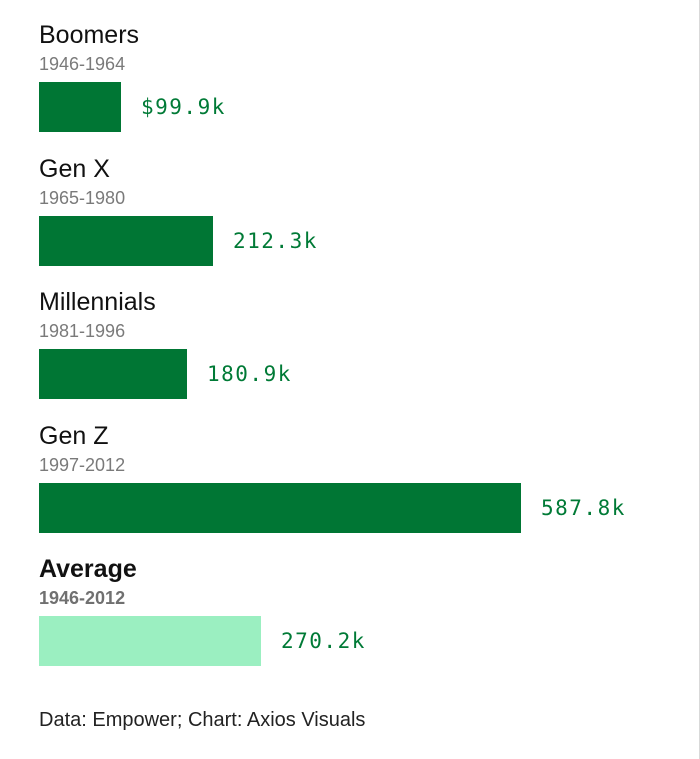 Image resolution: width=700 pixels, height=759 pixels. What do you see at coordinates (359, 610) in the screenshot?
I see `bar-group-average: Average 1946-2012 270.2k` at bounding box center [359, 610].